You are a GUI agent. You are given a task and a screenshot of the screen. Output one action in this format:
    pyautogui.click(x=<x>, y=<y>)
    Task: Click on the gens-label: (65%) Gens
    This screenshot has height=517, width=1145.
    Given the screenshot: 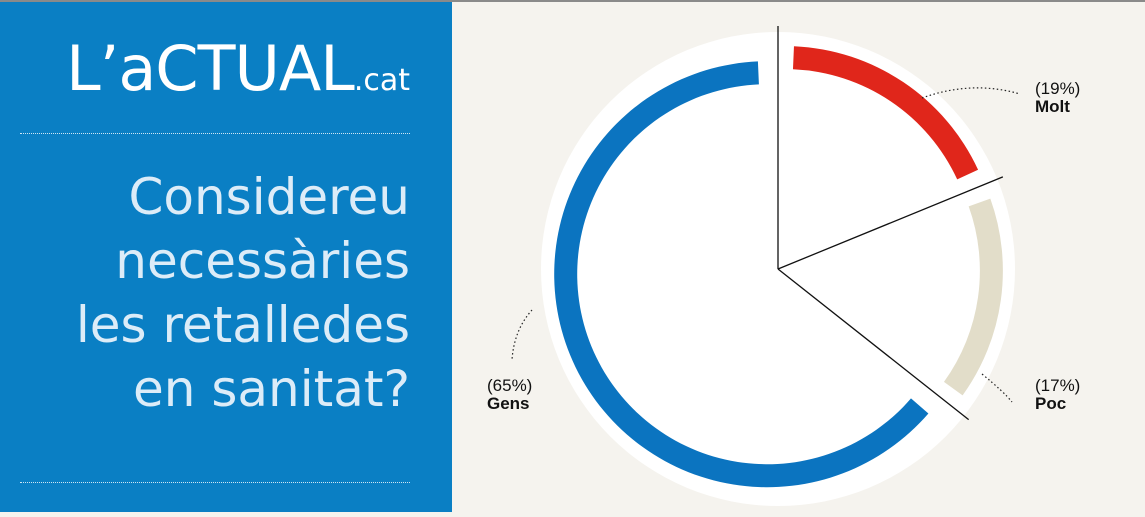 What is the action you would take?
    pyautogui.click(x=509, y=395)
    